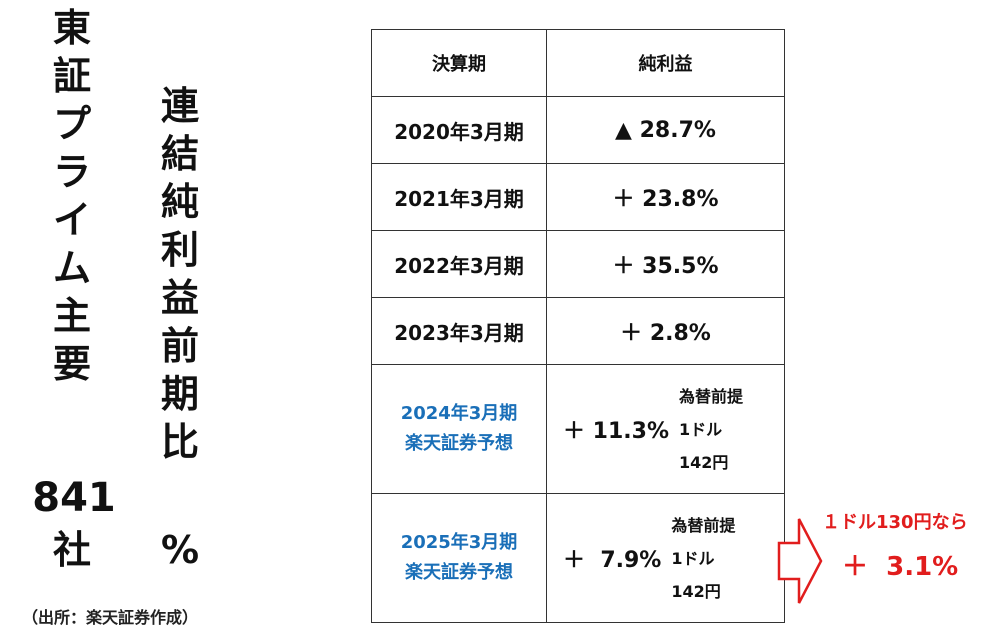 This screenshot has width=1001, height=637. I want to click on title-column-profit: 連 結 純 利 益 前 期 比, so click(180, 274).